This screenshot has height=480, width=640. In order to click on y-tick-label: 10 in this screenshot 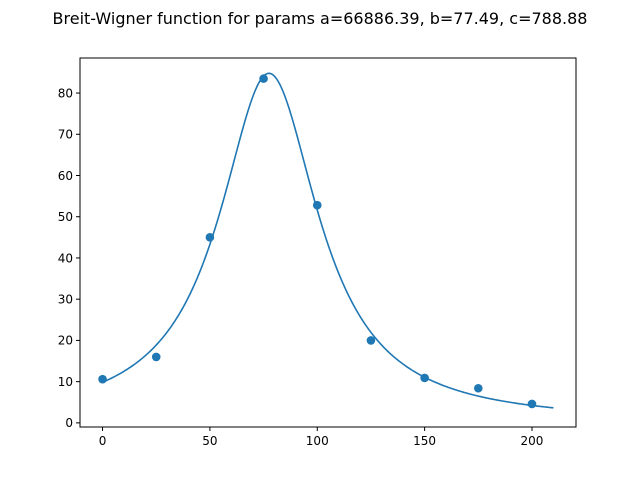, I will do `click(65, 382)`.